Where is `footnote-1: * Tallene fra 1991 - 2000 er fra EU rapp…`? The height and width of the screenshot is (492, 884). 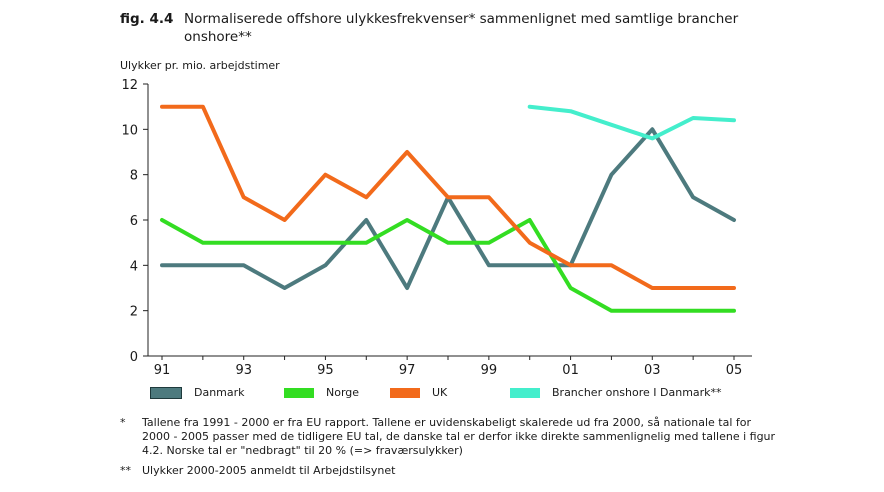
footnote-1: * Tallene fra 1991 - 2000 er fra EU rapp… is located at coordinates (450, 437).